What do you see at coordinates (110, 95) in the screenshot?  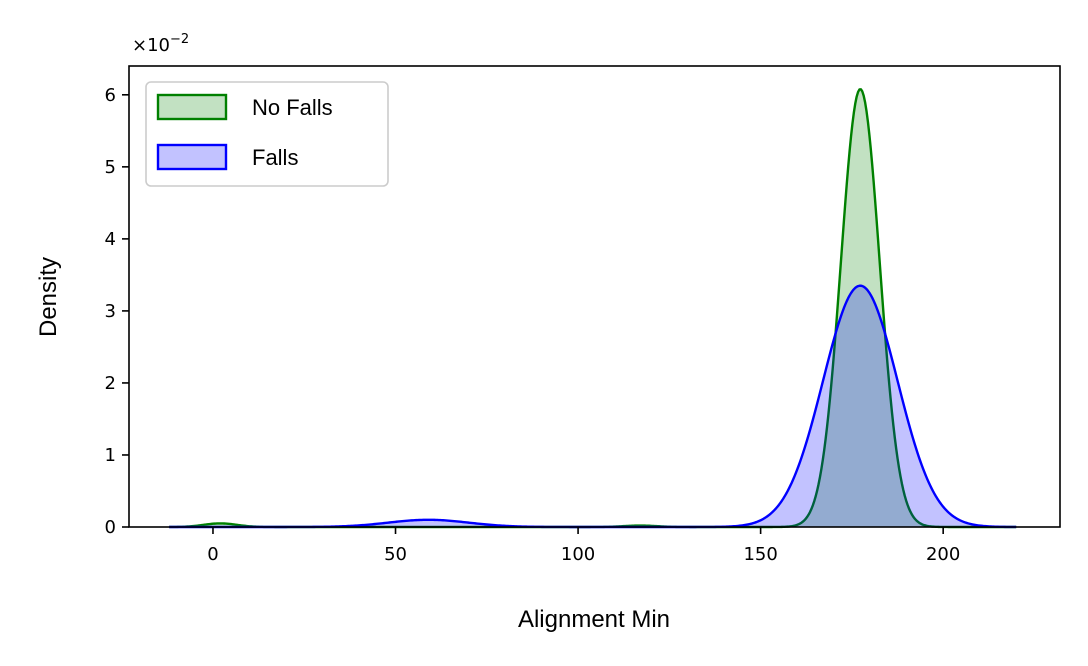 I see `y-tick-label: 6` at bounding box center [110, 95].